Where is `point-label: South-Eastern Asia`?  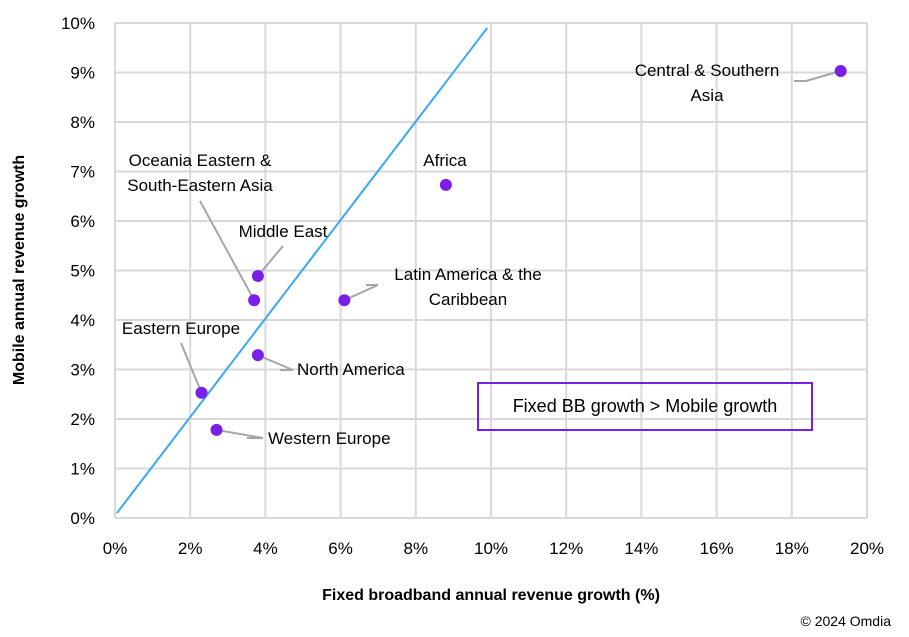 point-label: South-Eastern Asia is located at coordinates (200, 185).